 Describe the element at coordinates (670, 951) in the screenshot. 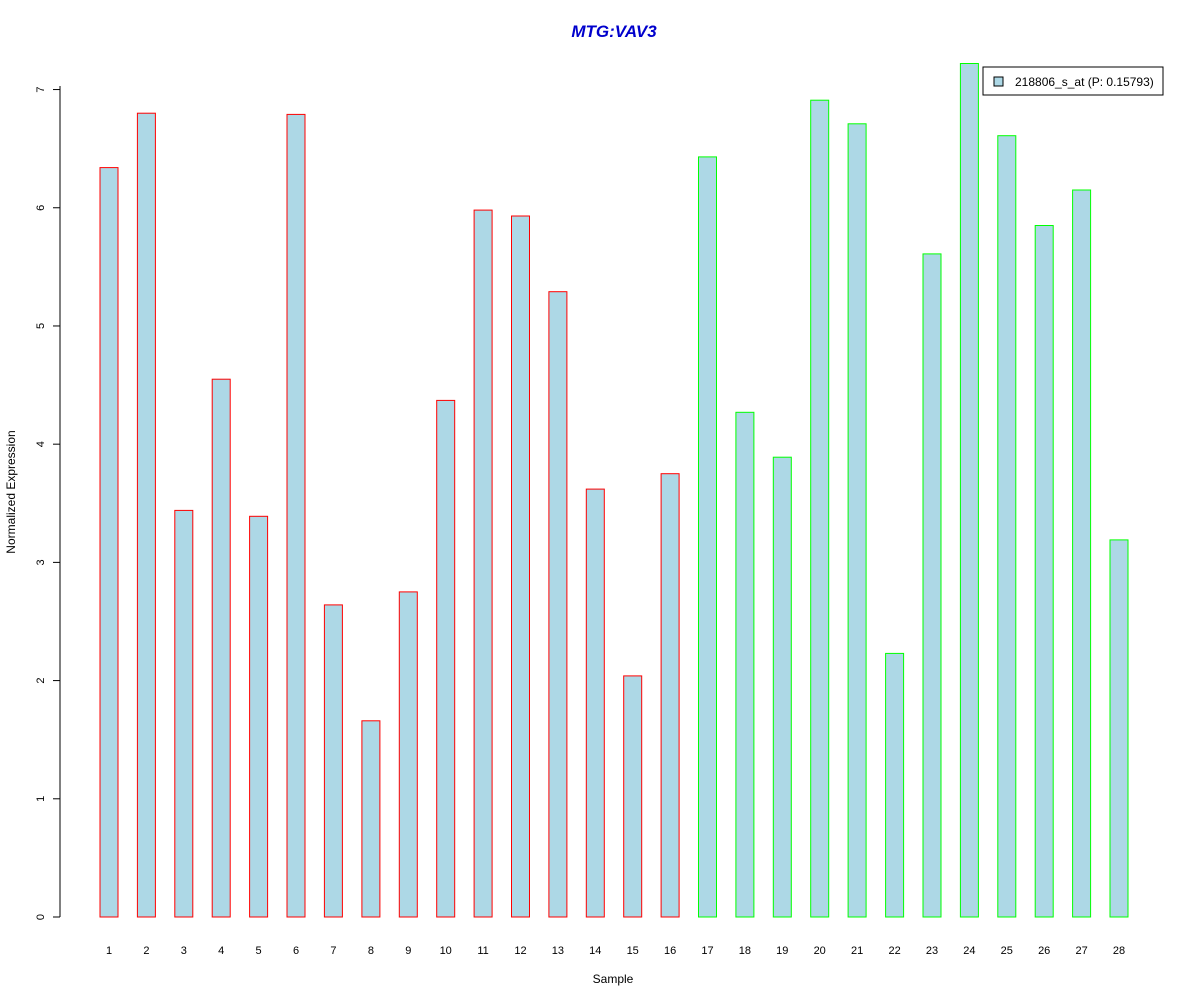

I see `x-tick-label-16: 16` at that location.